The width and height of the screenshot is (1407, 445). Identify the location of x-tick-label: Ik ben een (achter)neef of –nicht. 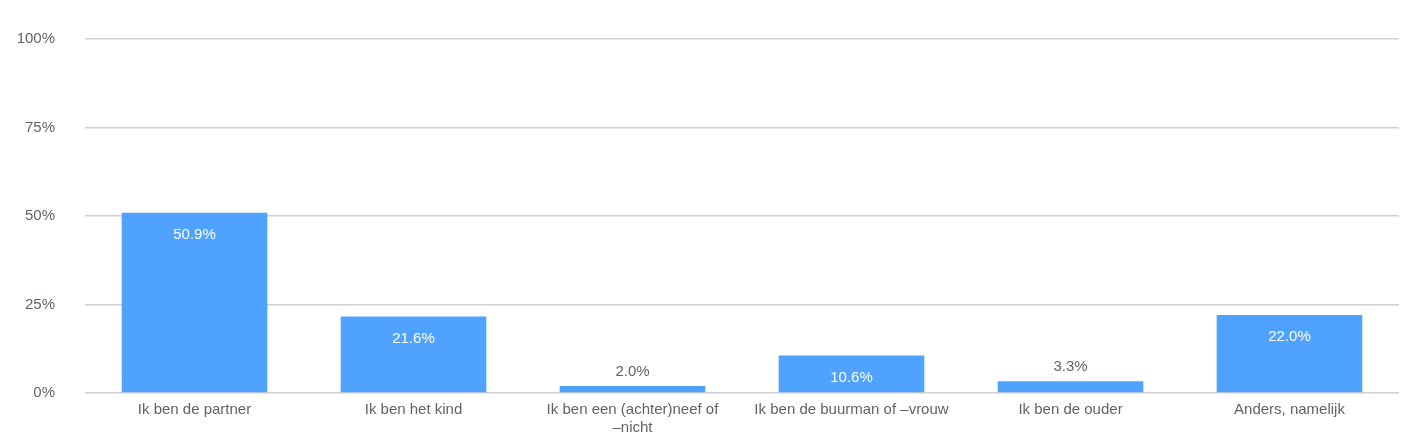
(633, 418).